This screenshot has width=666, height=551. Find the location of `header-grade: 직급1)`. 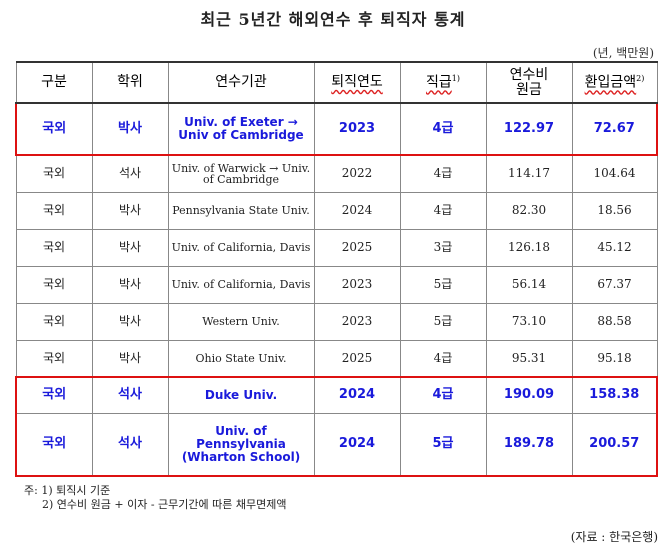

header-grade: 직급1) is located at coordinates (443, 82).